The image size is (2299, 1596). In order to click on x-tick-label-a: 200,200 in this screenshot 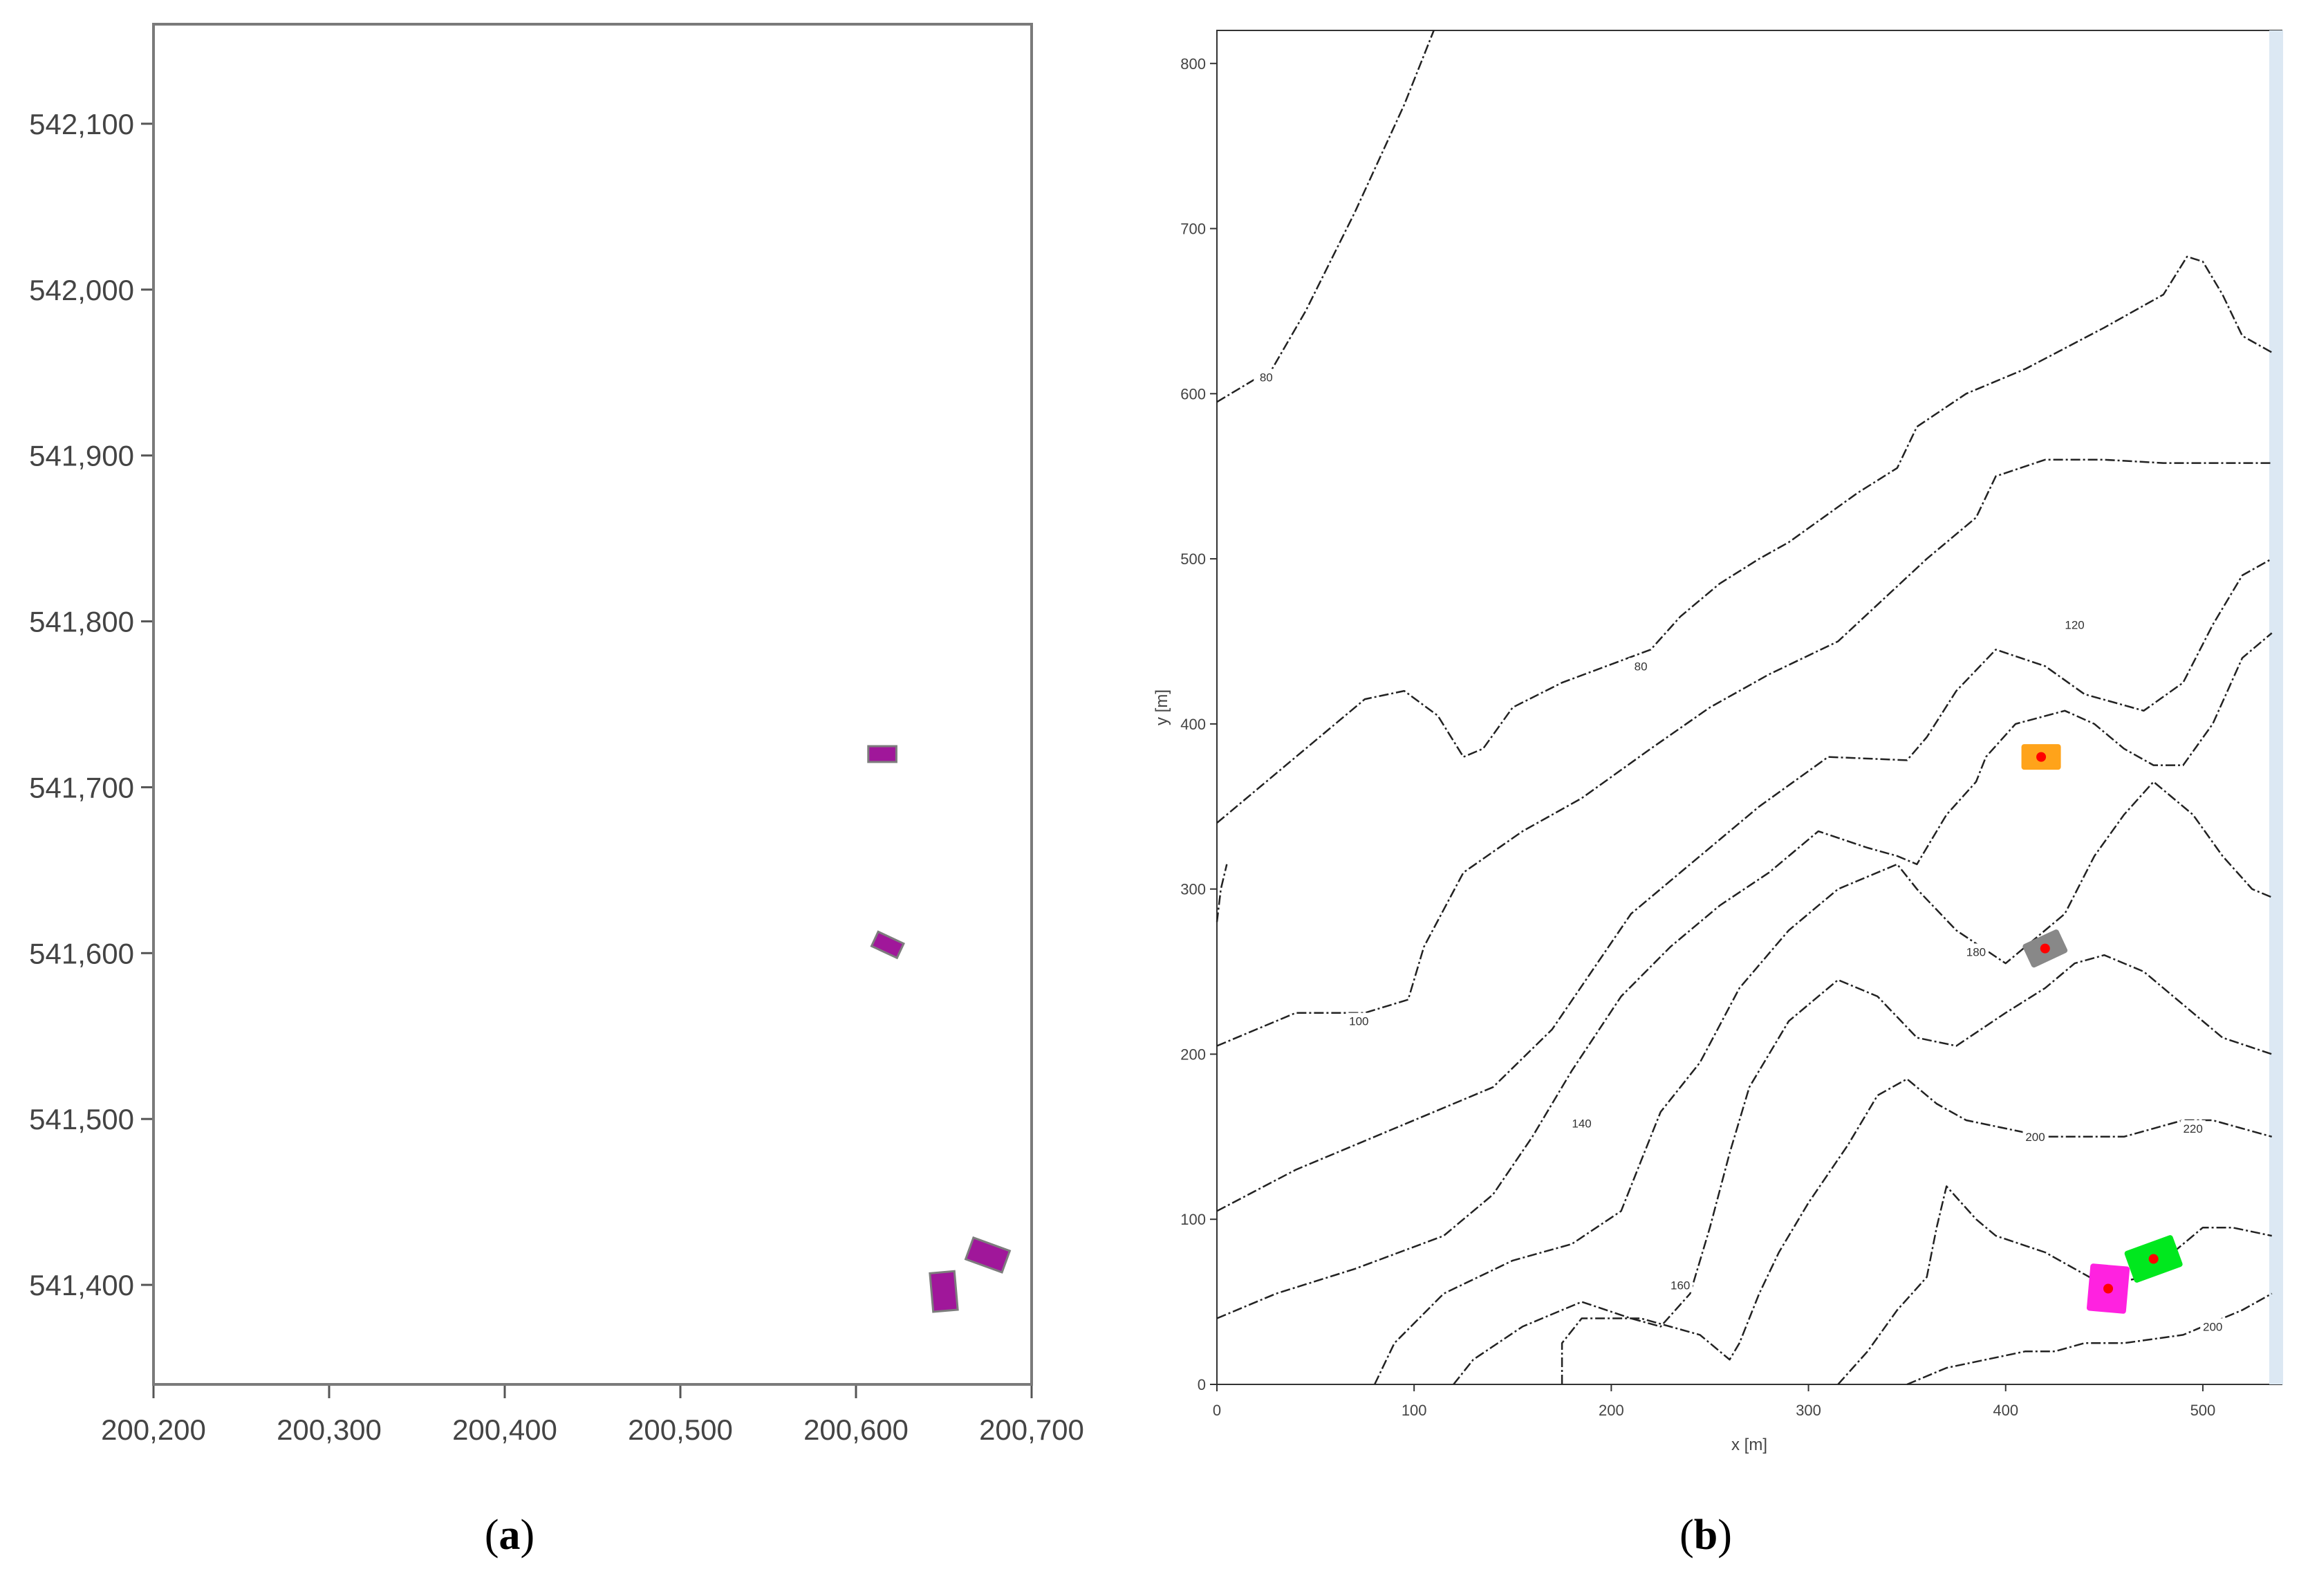, I will do `click(153, 1429)`.